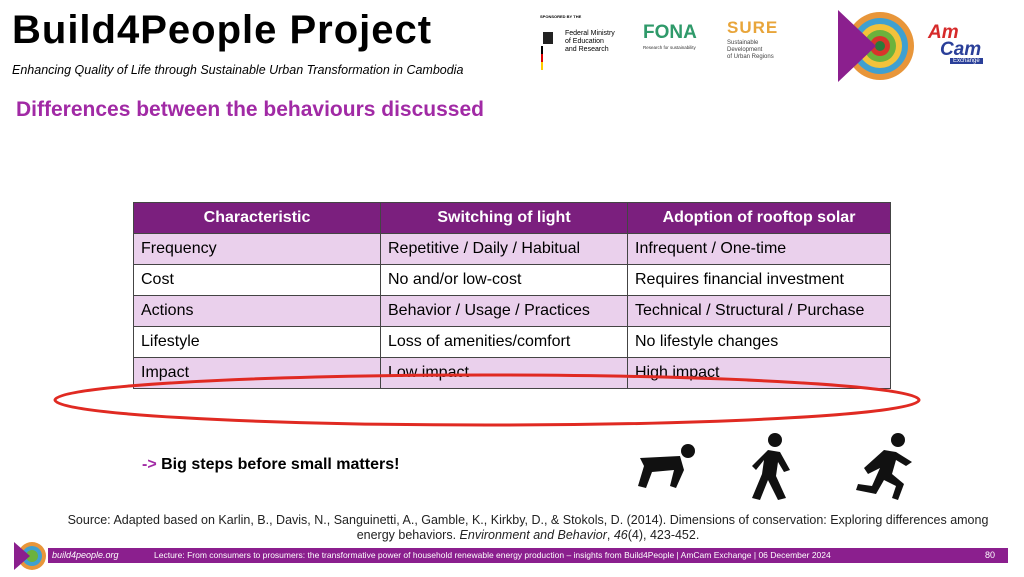  What do you see at coordinates (663, 535) in the screenshot?
I see `source-pages: (4), 423-452.` at bounding box center [663, 535].